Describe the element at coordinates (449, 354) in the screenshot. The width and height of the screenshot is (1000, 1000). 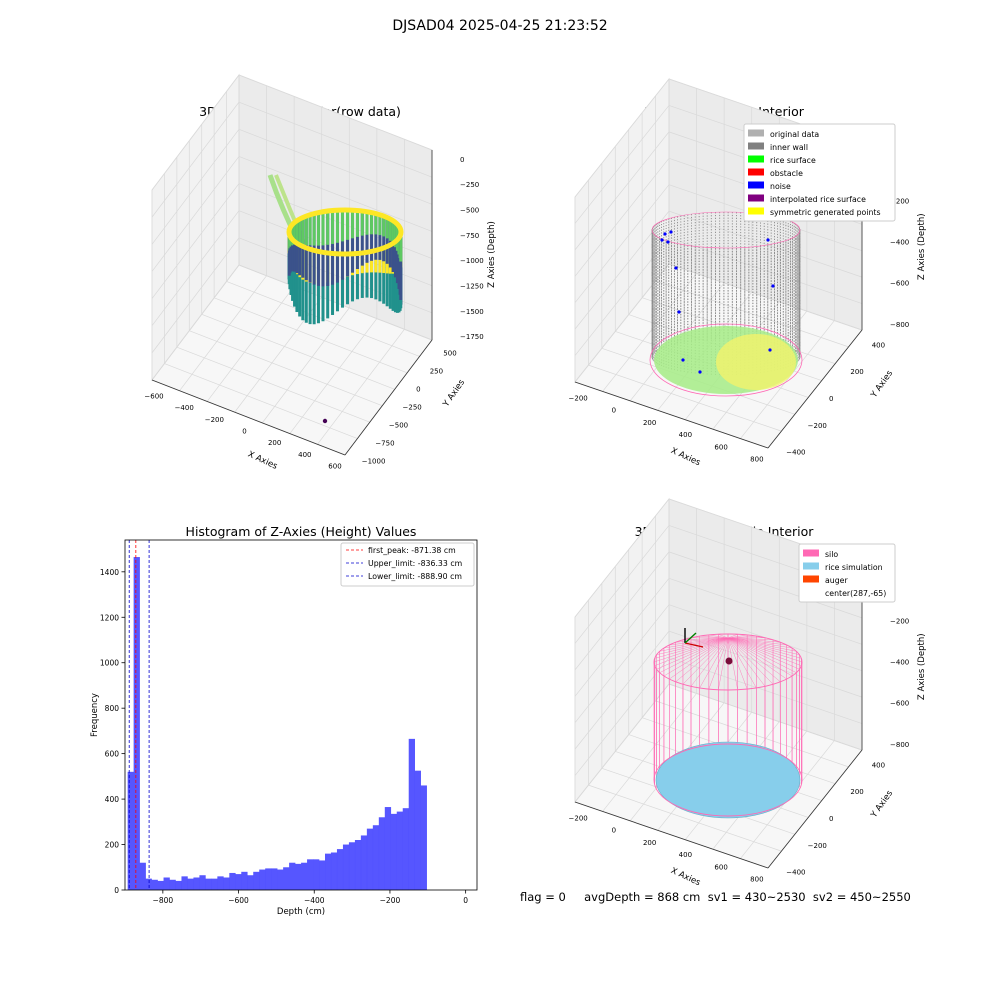
I see `y-tick-label: 500` at that location.